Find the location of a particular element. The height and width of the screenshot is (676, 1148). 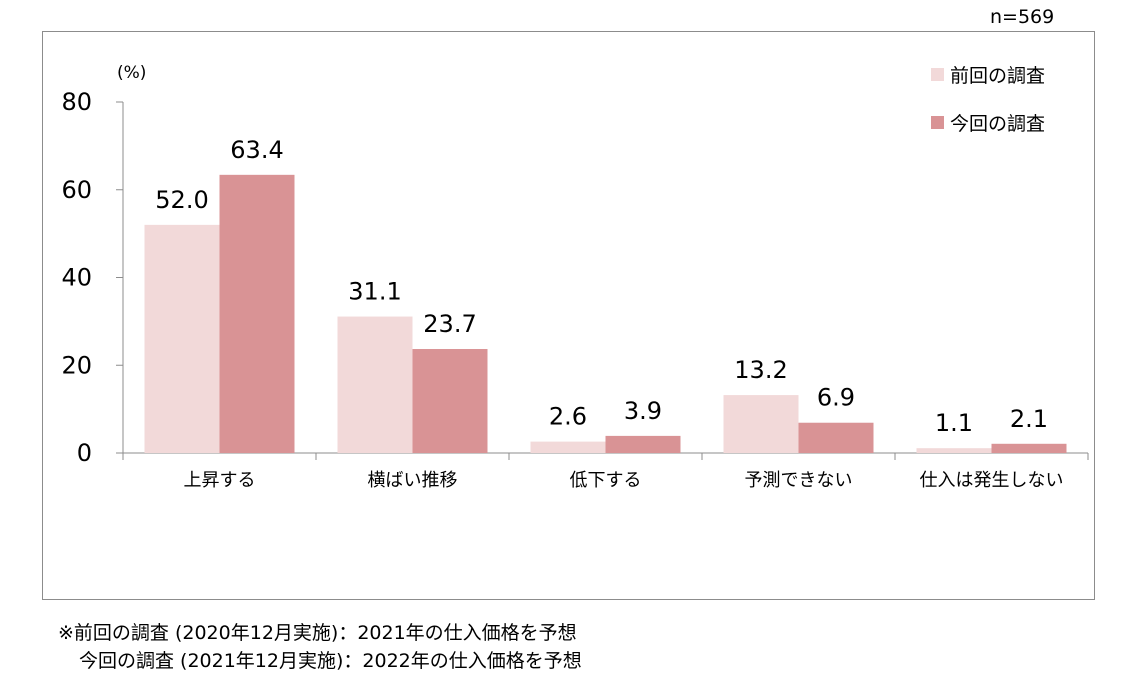

data-label: 2.1 is located at coordinates (1029, 419).